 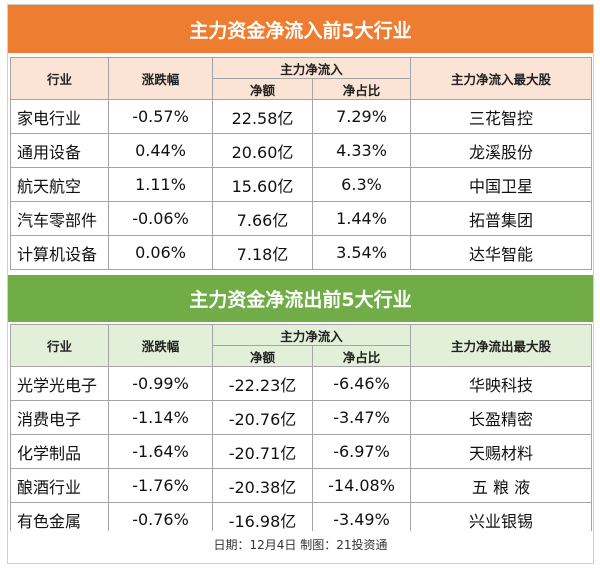 What do you see at coordinates (59, 184) in the screenshot?
I see `industry-cell: 航天航空` at bounding box center [59, 184].